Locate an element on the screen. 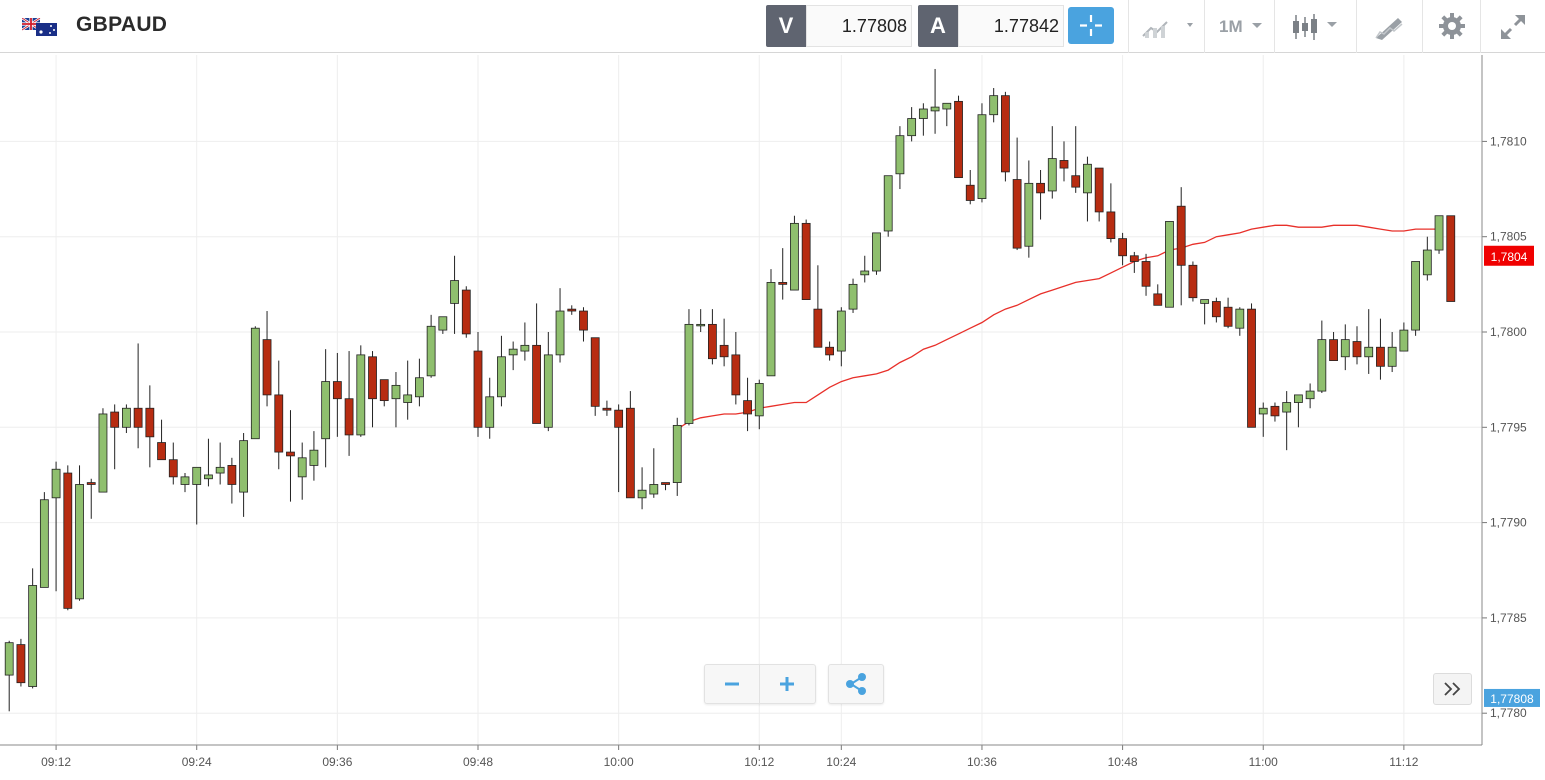 This screenshot has height=780, width=1545. crosshair-button is located at coordinates (1091, 25).